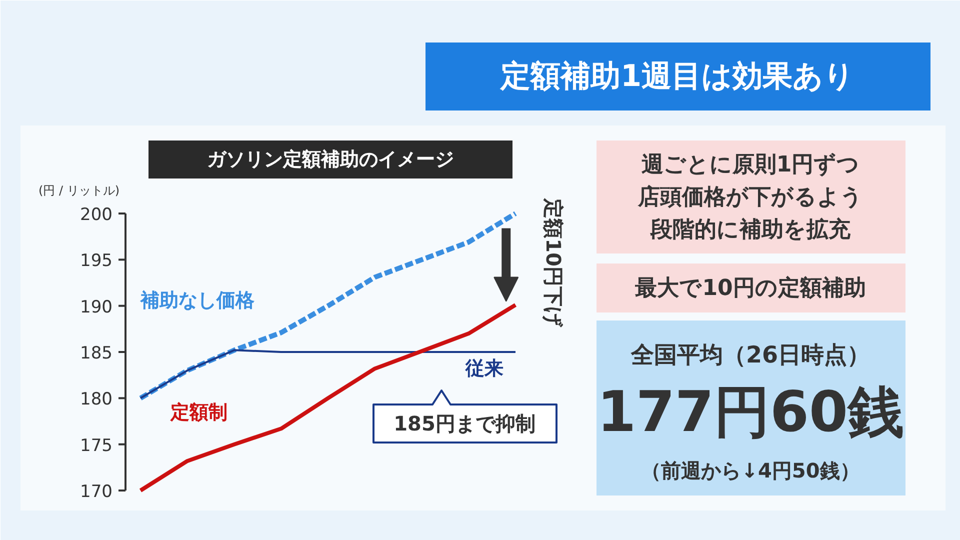 The width and height of the screenshot is (960, 540). What do you see at coordinates (750, 355) in the screenshot?
I see `text: 全国平均（26日時点）` at bounding box center [750, 355].